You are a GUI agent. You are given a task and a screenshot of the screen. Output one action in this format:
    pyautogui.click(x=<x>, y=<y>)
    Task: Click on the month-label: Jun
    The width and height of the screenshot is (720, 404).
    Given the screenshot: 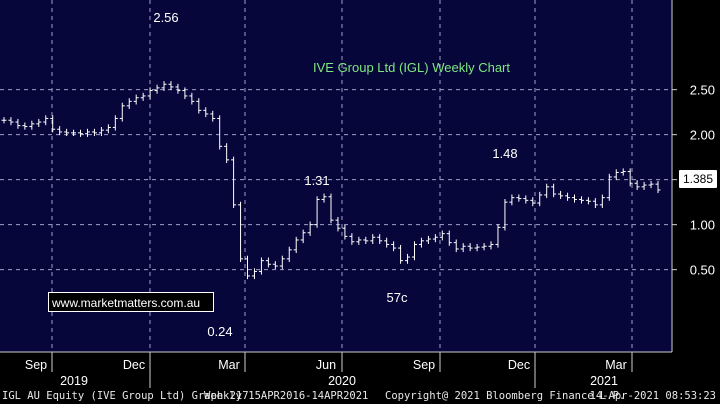 What is the action you would take?
    pyautogui.click(x=326, y=365)
    